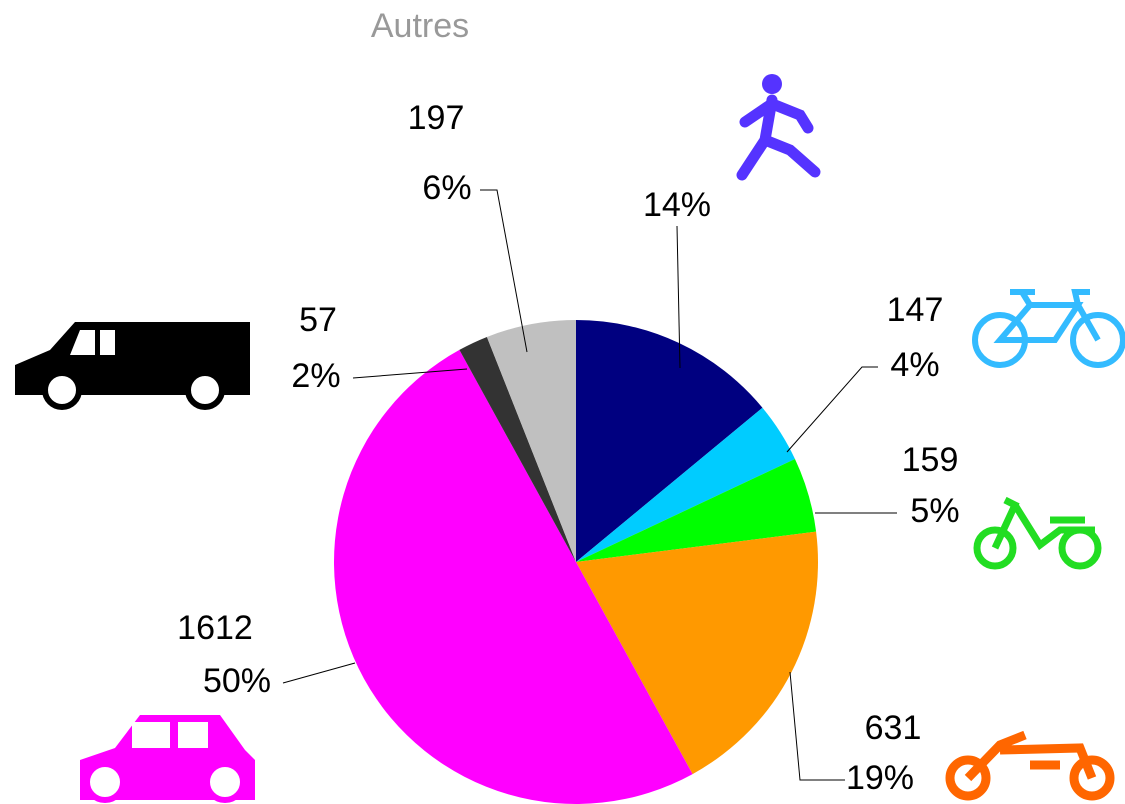 This screenshot has height=804, width=1125. I want to click on count-label: 159, so click(930, 460).